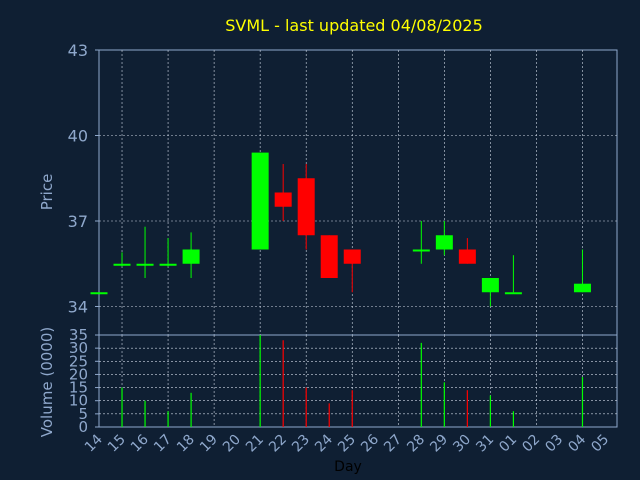  I want to click on x-axis-label: Day, so click(348, 467).